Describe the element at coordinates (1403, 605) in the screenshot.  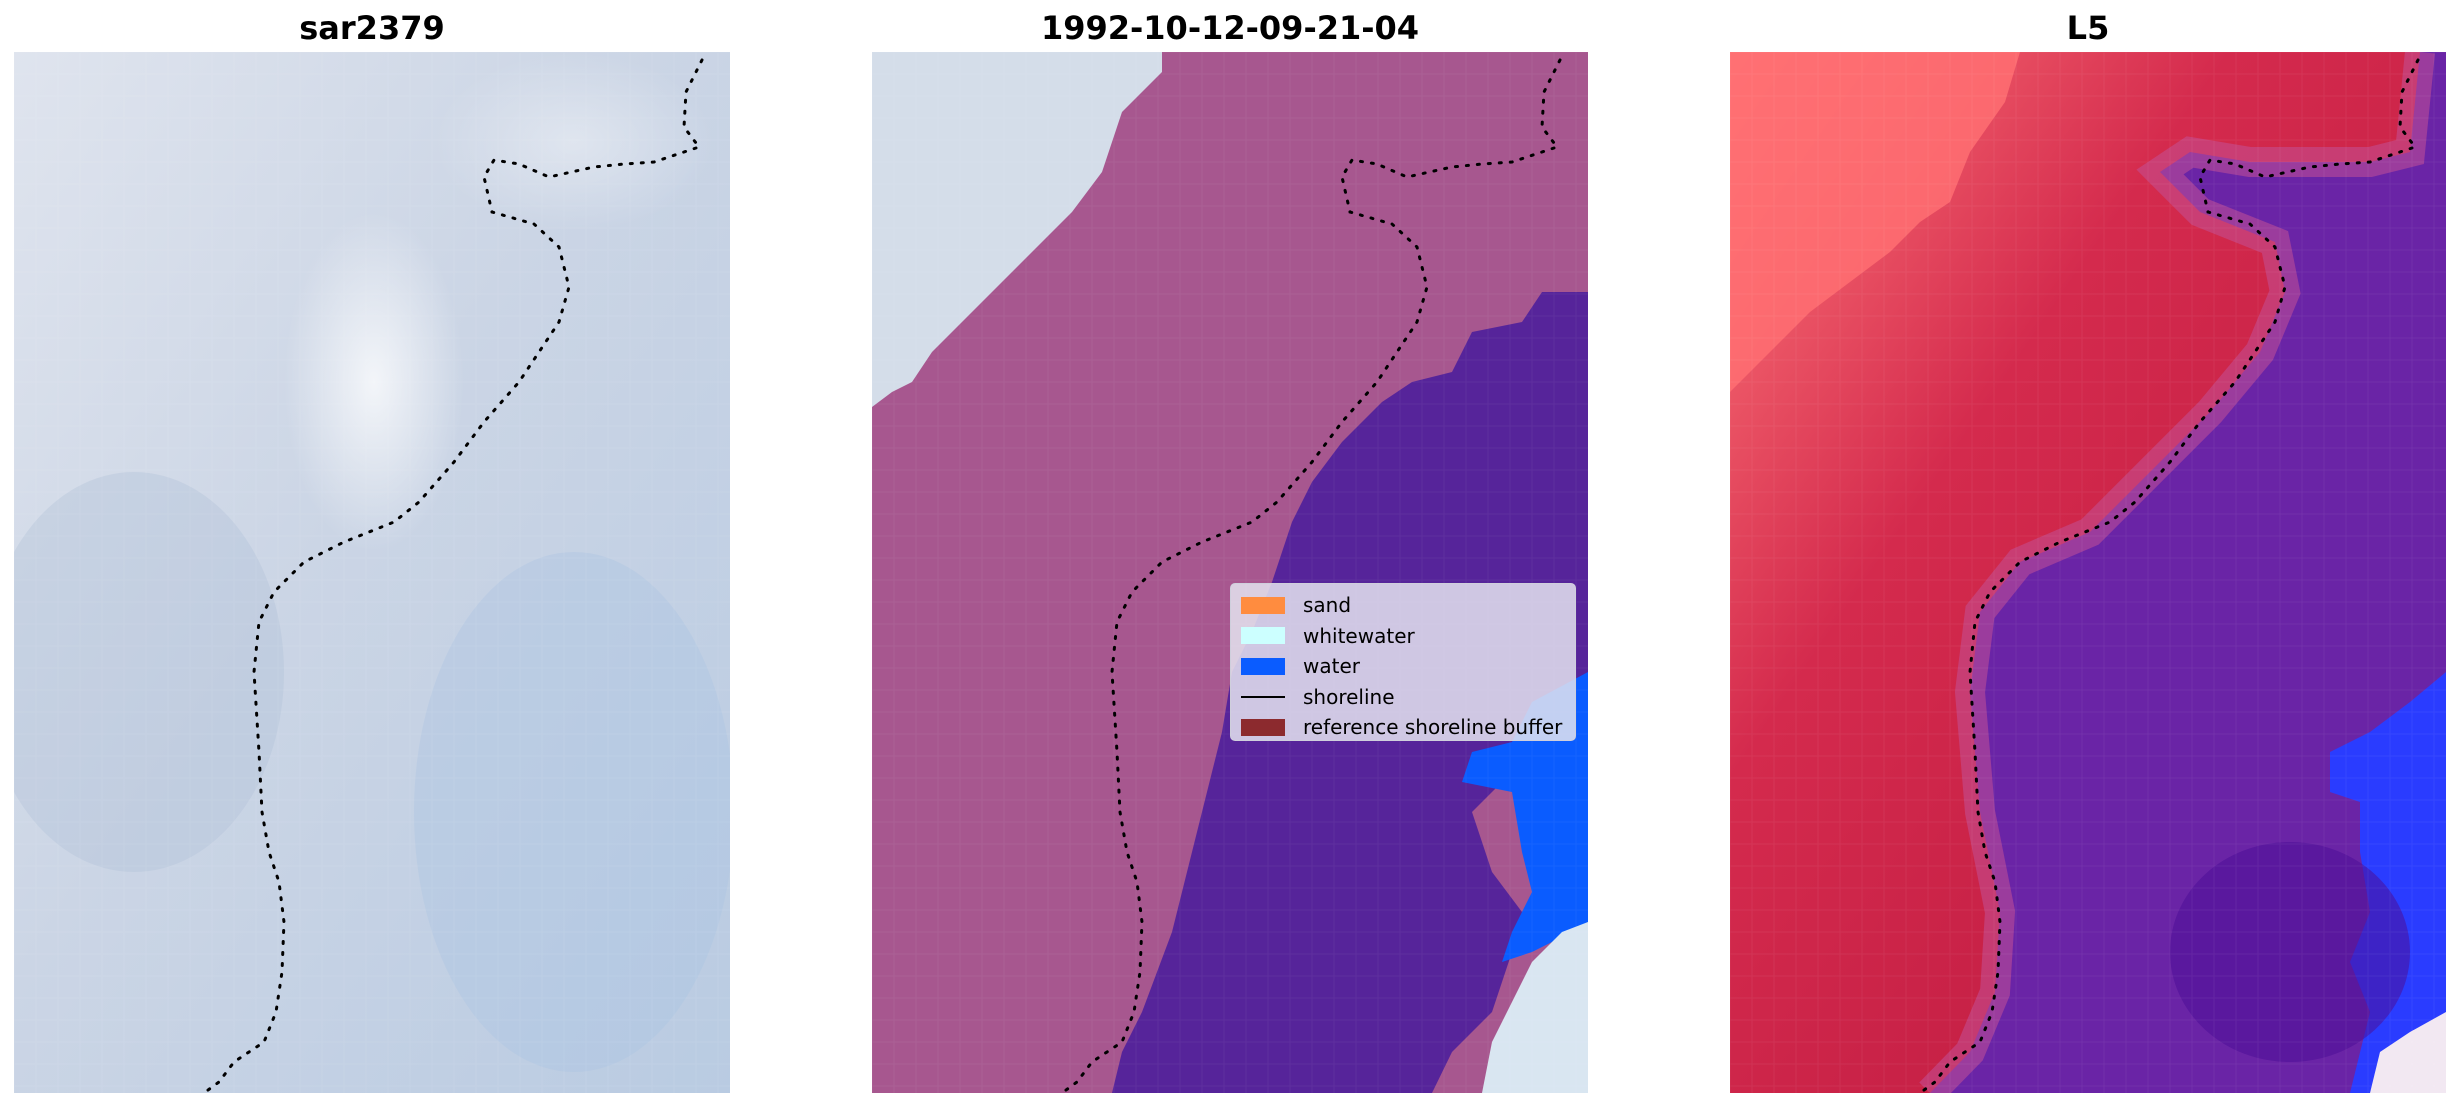
I see `legend-item-sand: sand` at that location.